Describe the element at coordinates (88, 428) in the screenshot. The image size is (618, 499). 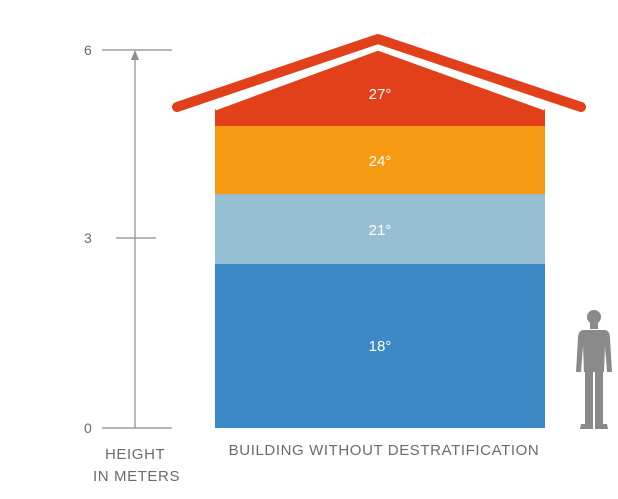
I see `tick-label-0: 0` at that location.